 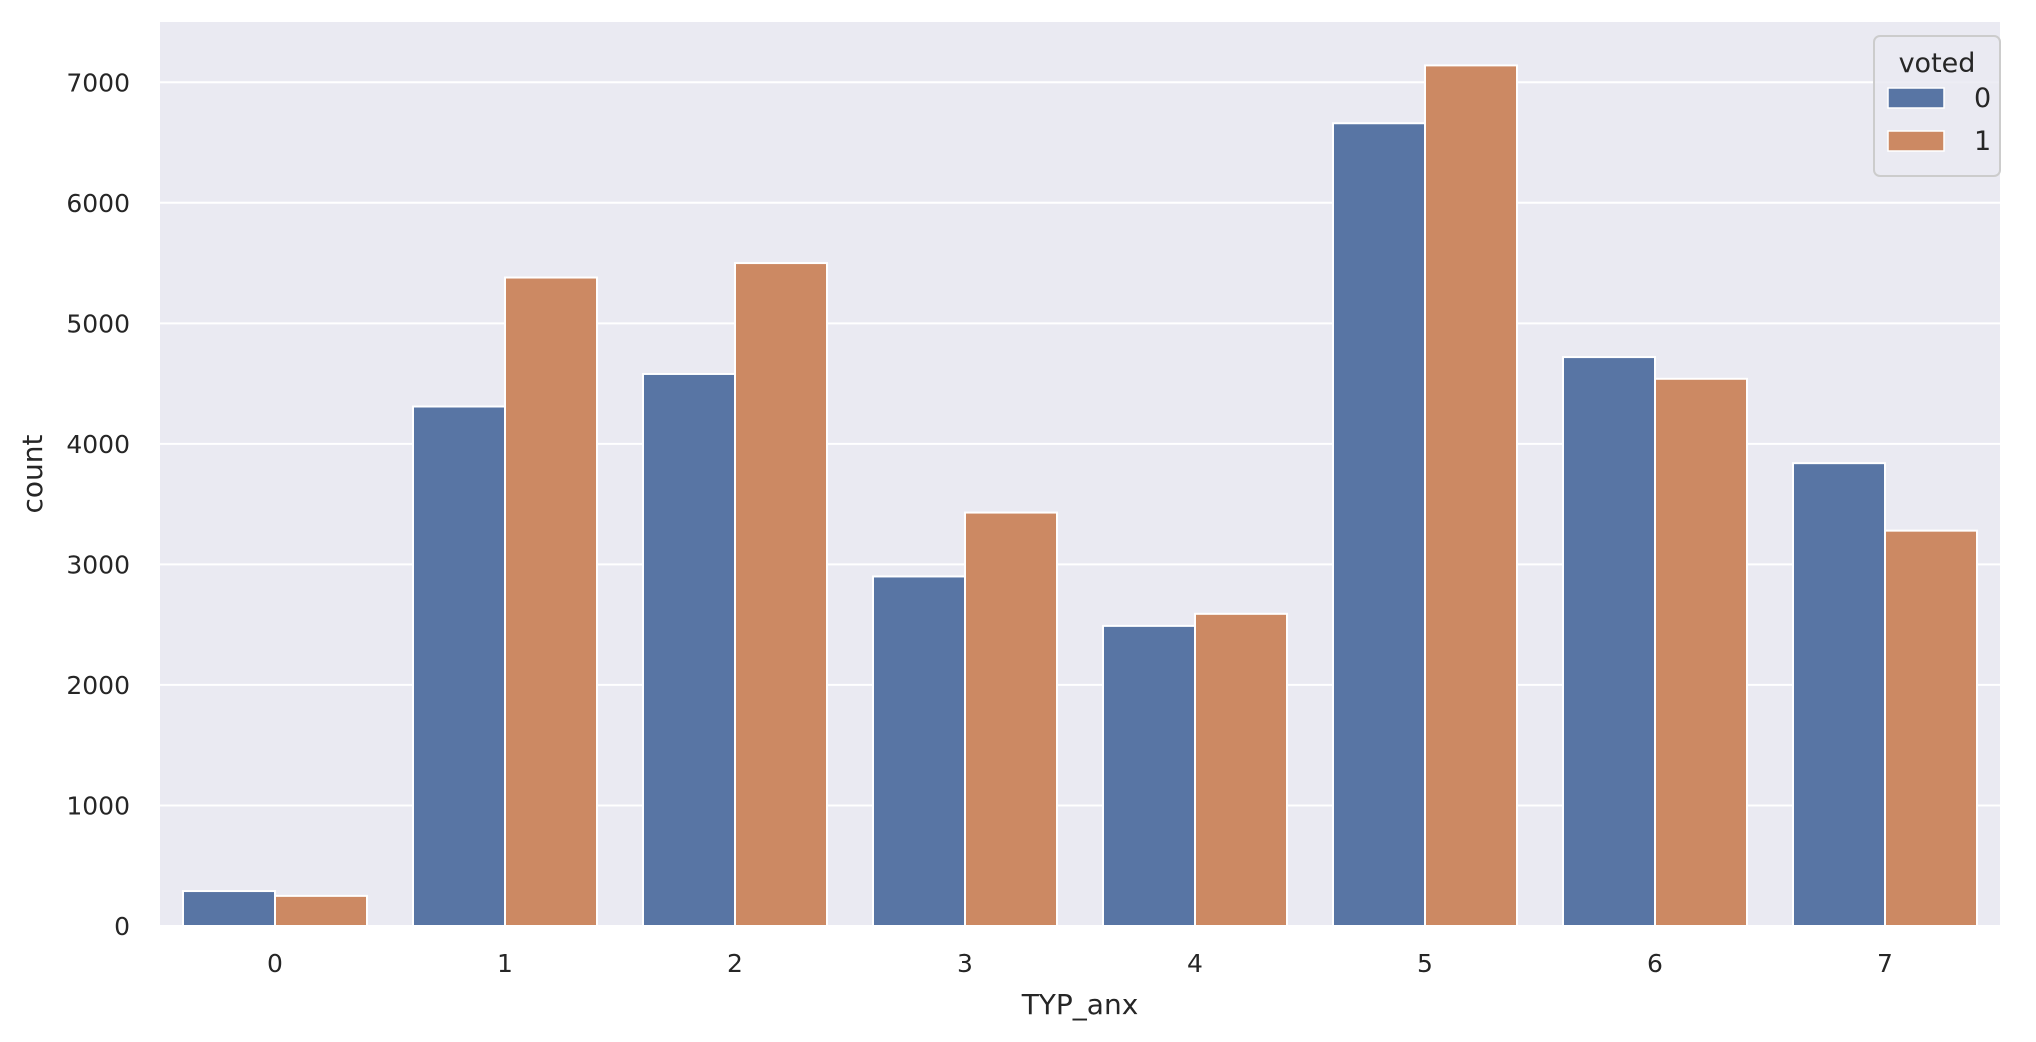 I want to click on legend-label-1: 1, so click(x=1982, y=141).